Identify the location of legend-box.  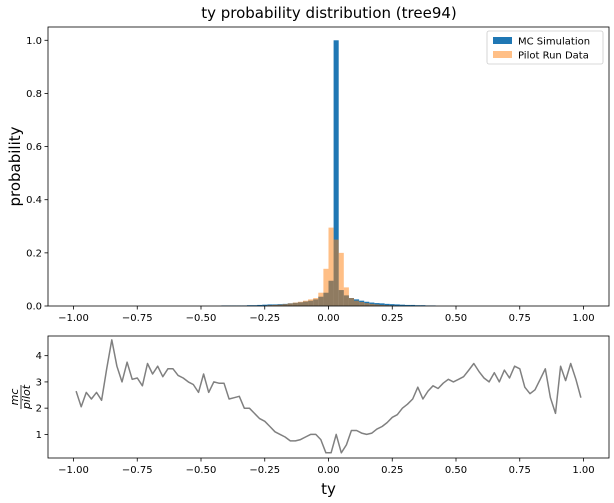
(545, 47).